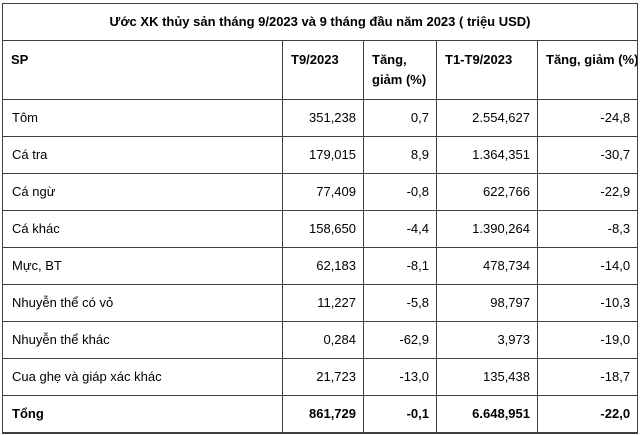  I want to click on column-header-t1-t9-2023: T1-T9/2023, so click(487, 70).